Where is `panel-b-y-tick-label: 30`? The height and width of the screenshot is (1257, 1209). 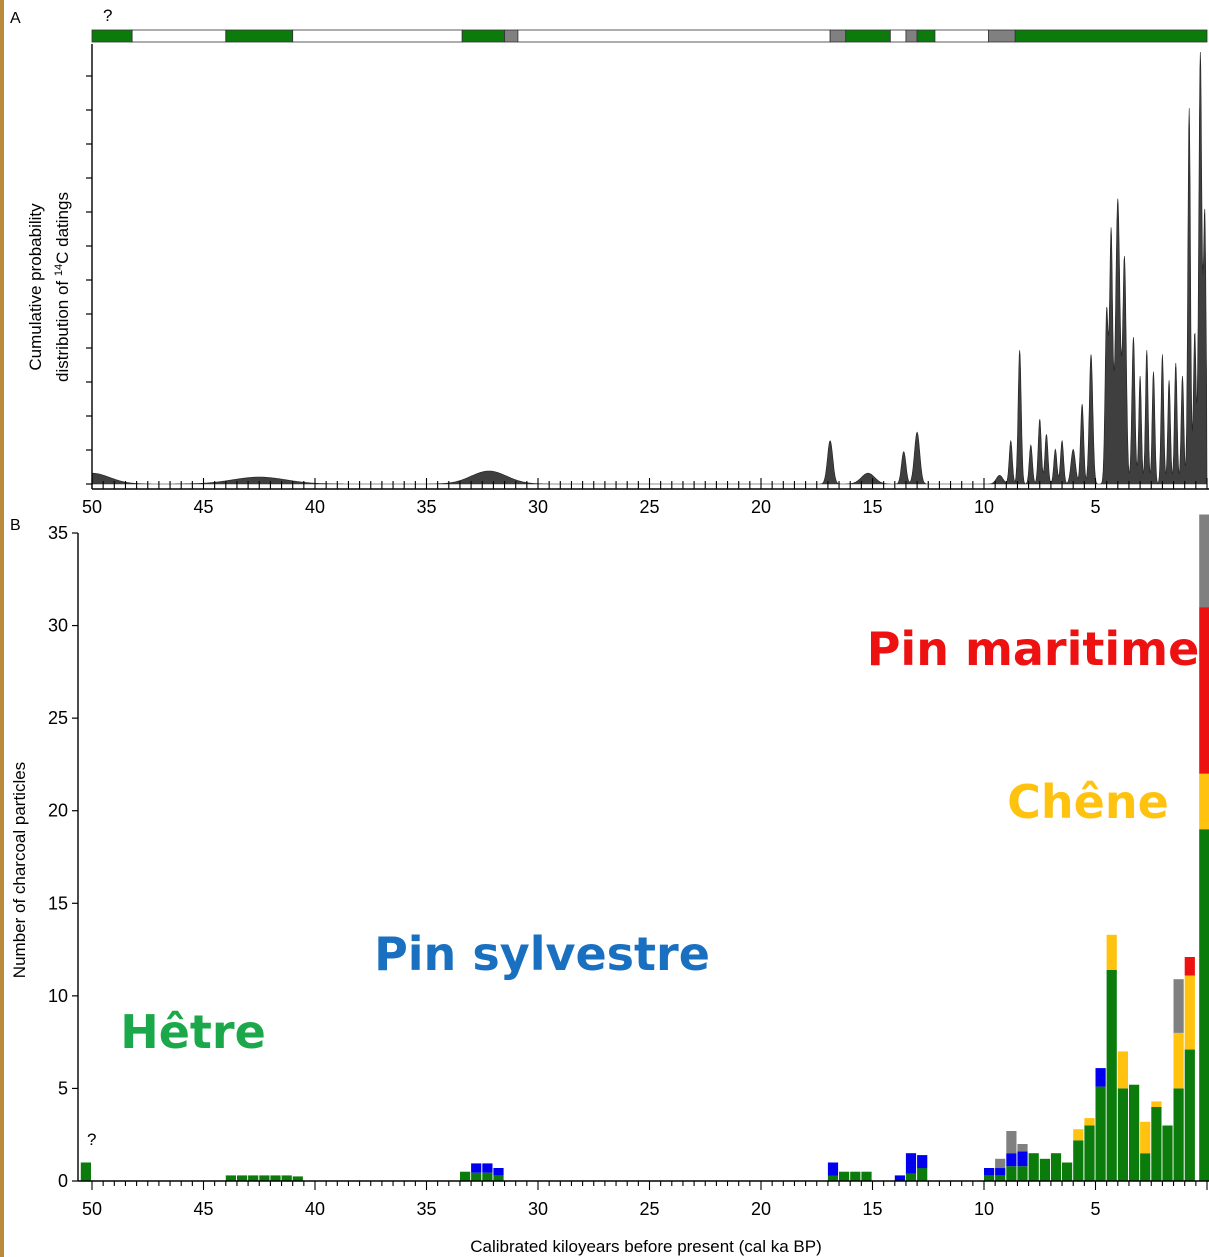 panel-b-y-tick-label: 30 is located at coordinates (58, 626).